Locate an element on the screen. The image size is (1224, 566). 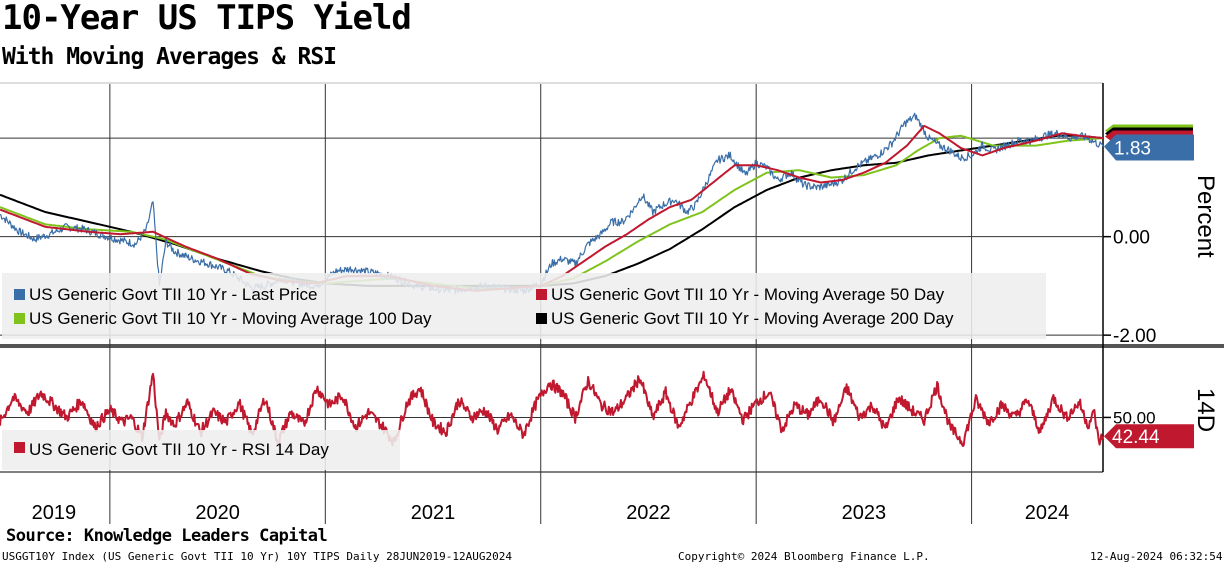
footer-timestamp: 12-Aug-2024 06:32:54 is located at coordinates (1156, 556).